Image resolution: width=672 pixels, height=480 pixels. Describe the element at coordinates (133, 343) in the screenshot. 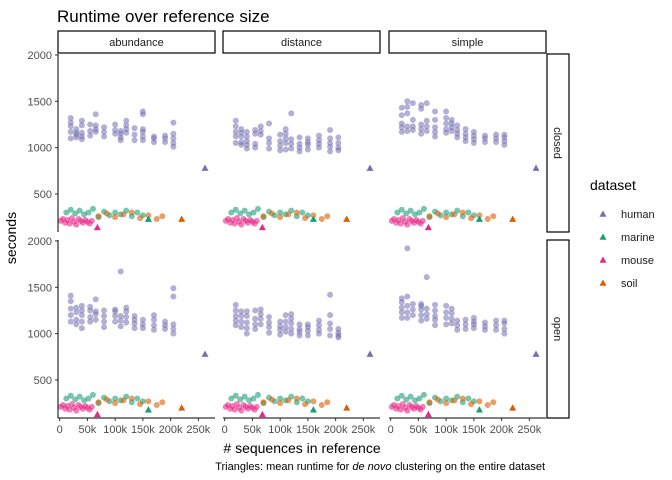

I see `panel-abundance-open` at that location.